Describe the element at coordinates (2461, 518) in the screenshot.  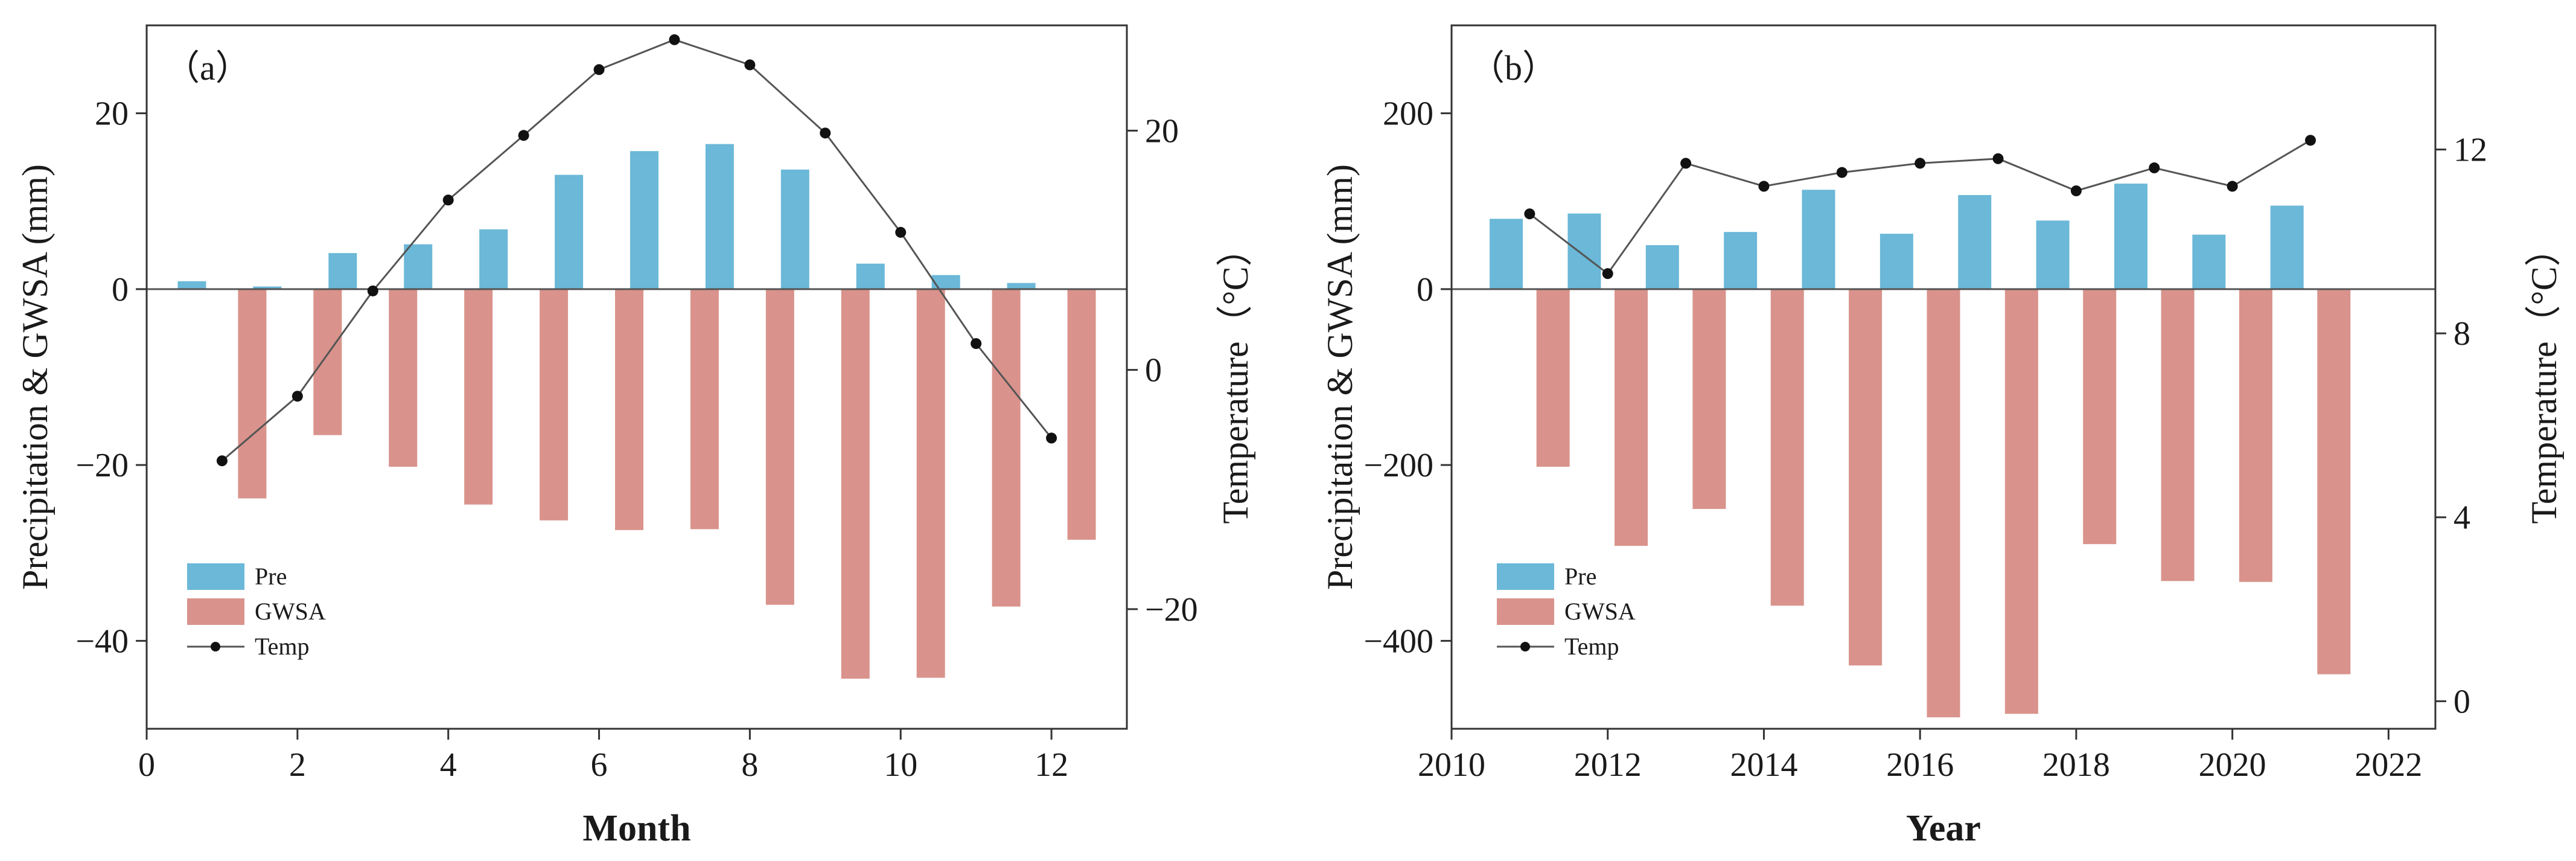
I see `y2-tick-label: 4` at that location.